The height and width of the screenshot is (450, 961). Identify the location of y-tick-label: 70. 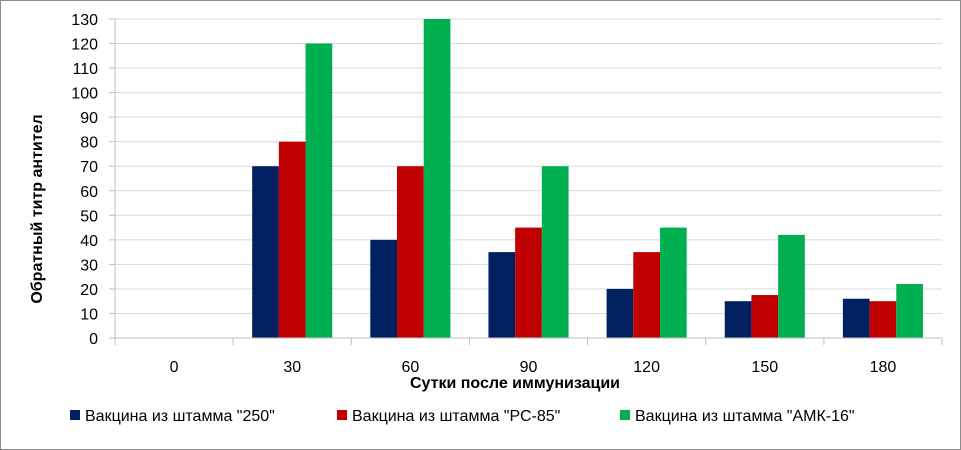
(89, 167).